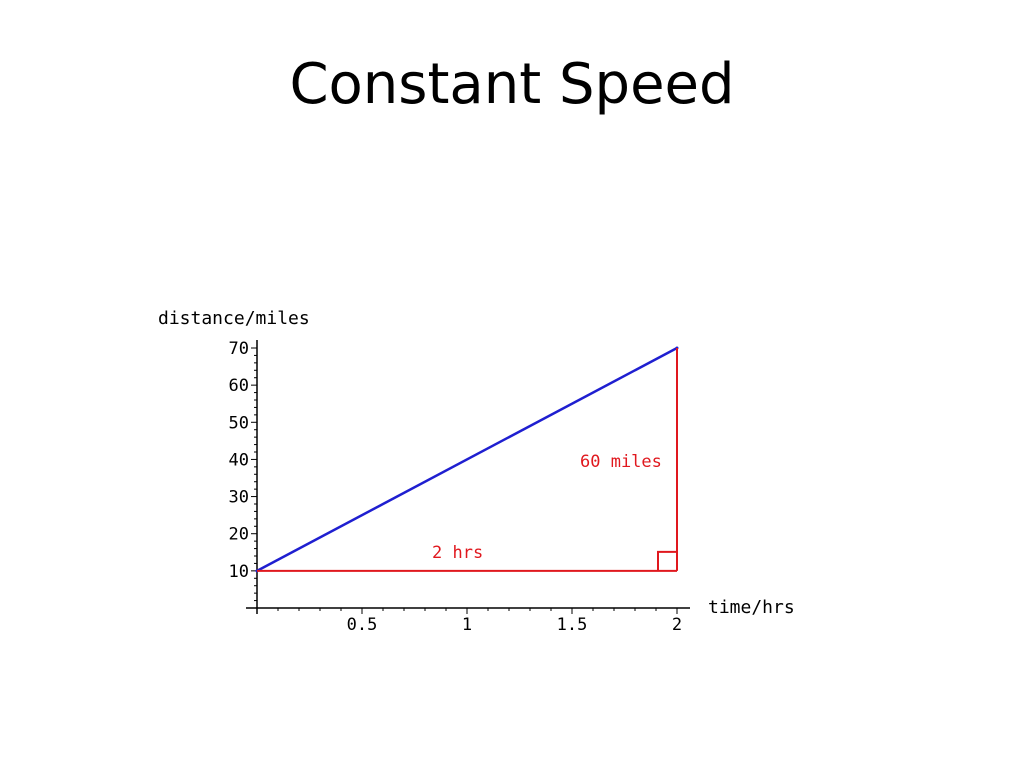  I want to click on x-tick-label: 2, so click(677, 625).